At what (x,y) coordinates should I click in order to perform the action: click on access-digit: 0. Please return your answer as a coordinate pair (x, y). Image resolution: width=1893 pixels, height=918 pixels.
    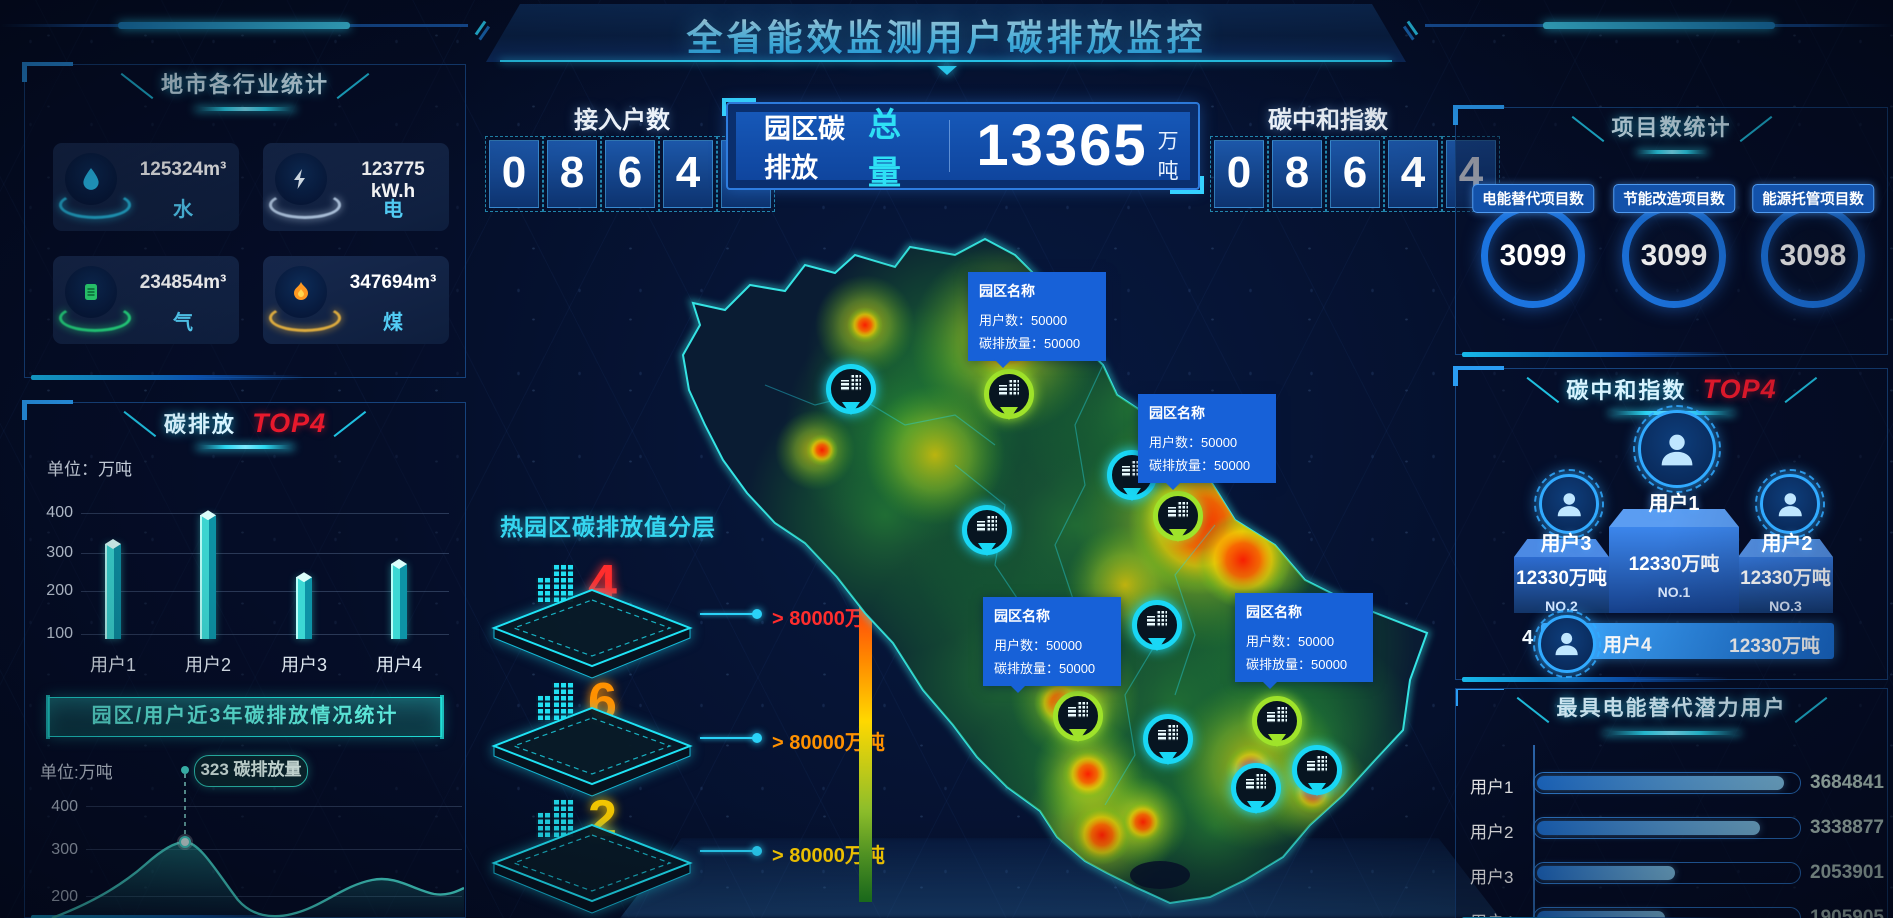
    Looking at the image, I should click on (514, 174).